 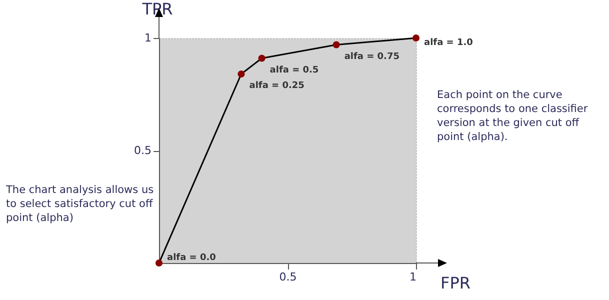 I want to click on text: Each point on the curve corresponds to one classifier version at the given cut off point (alpha)., so click(x=513, y=116).